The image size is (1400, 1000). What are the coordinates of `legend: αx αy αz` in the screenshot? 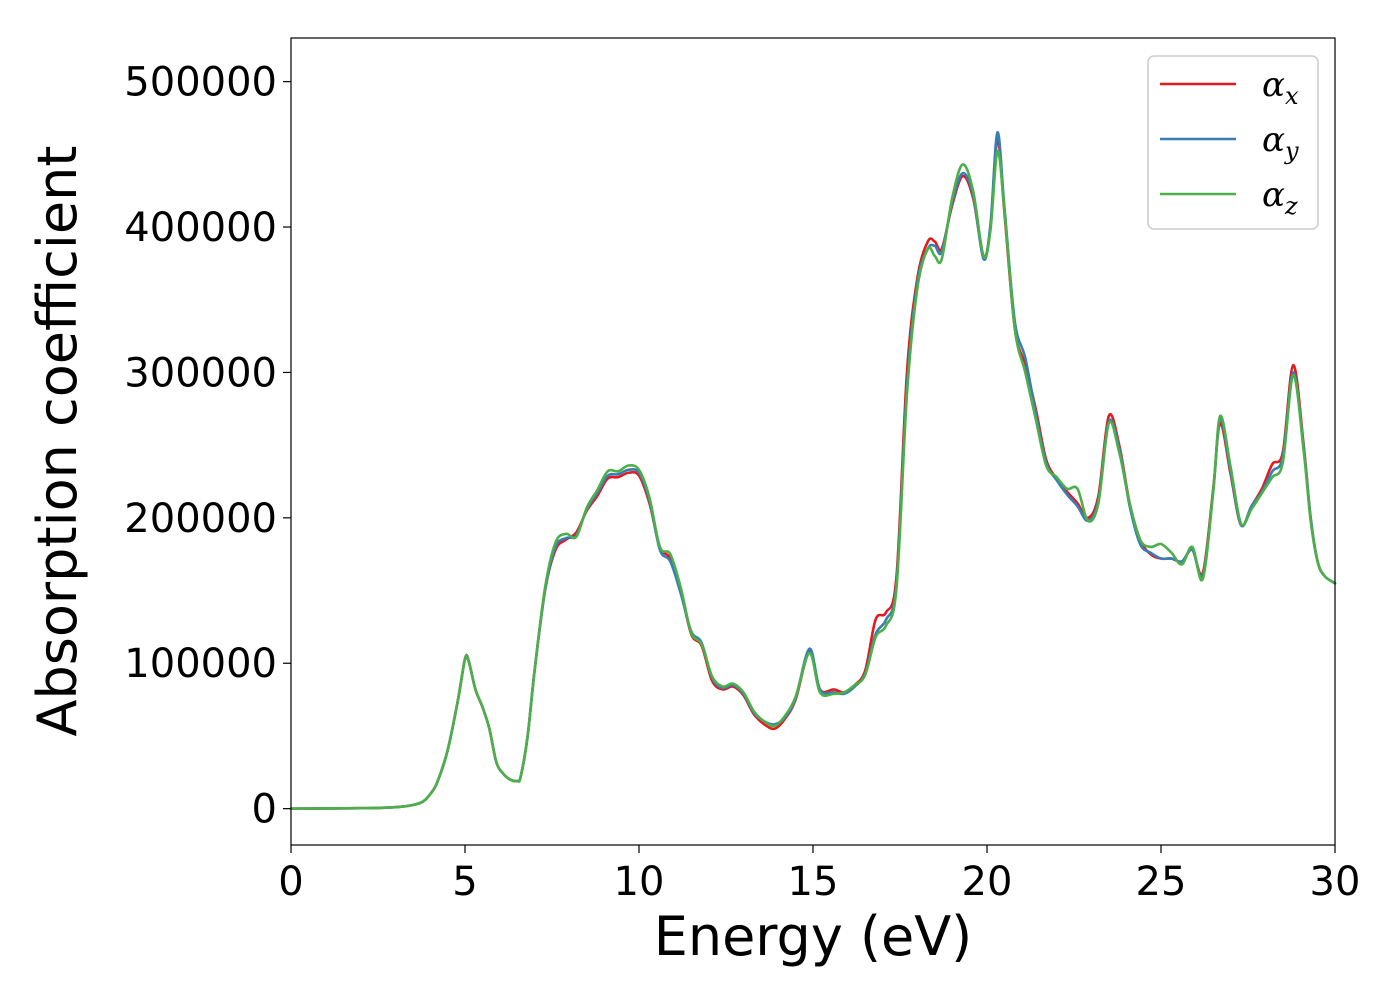 It's located at (1233, 142).